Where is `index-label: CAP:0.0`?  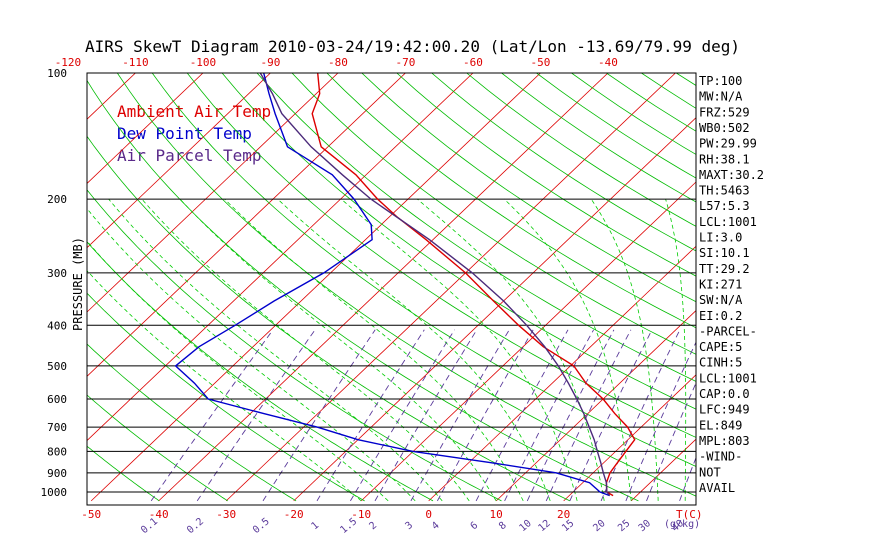 index-label: CAP:0.0 is located at coordinates (724, 394).